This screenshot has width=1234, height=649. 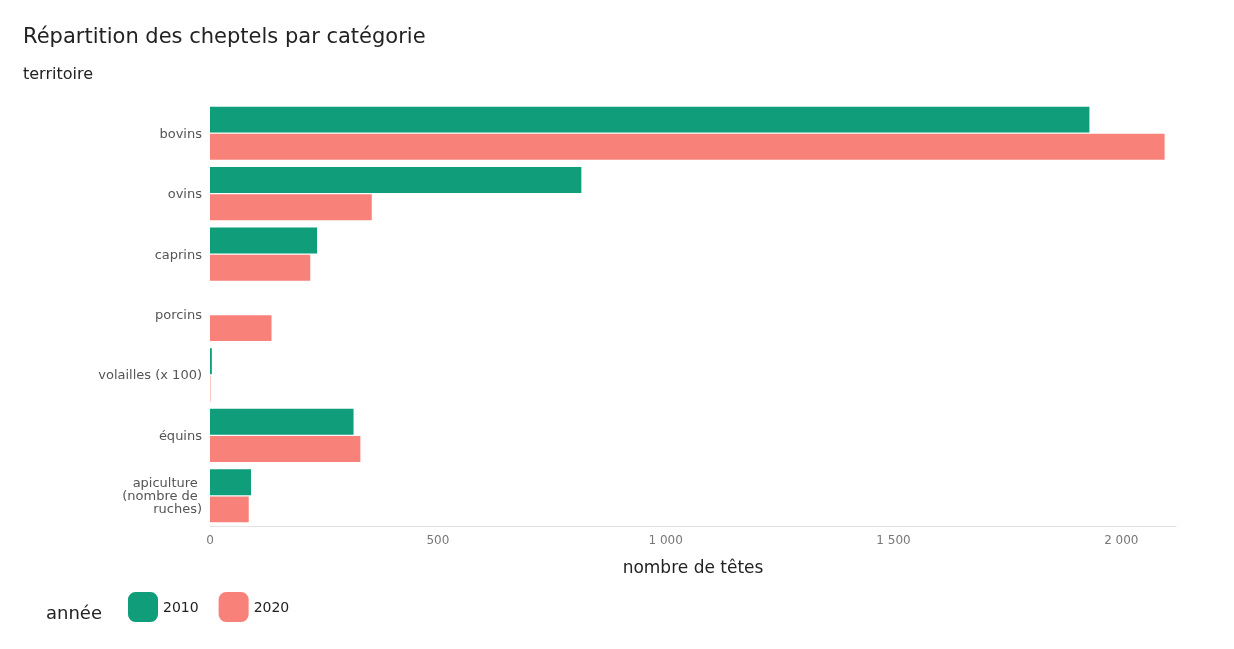 I want to click on y-tick-label: apiculture (nombre de ruches), so click(x=162, y=496).